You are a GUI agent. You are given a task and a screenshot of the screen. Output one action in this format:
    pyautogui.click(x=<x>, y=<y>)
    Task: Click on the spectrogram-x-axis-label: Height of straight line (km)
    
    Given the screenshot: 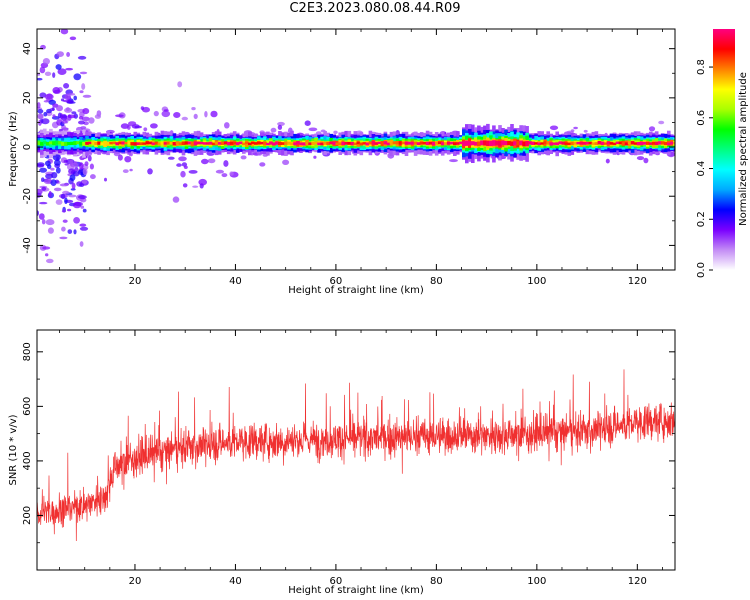 What is the action you would take?
    pyautogui.click(x=356, y=290)
    